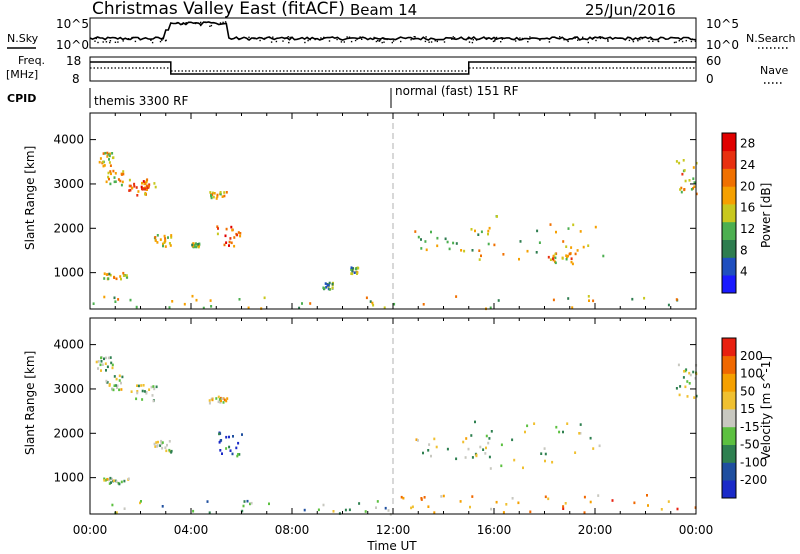 This screenshot has width=800, height=554. Describe the element at coordinates (722, 45) in the screenshot. I see `noise-right-bottom-tick: 10^0` at that location.